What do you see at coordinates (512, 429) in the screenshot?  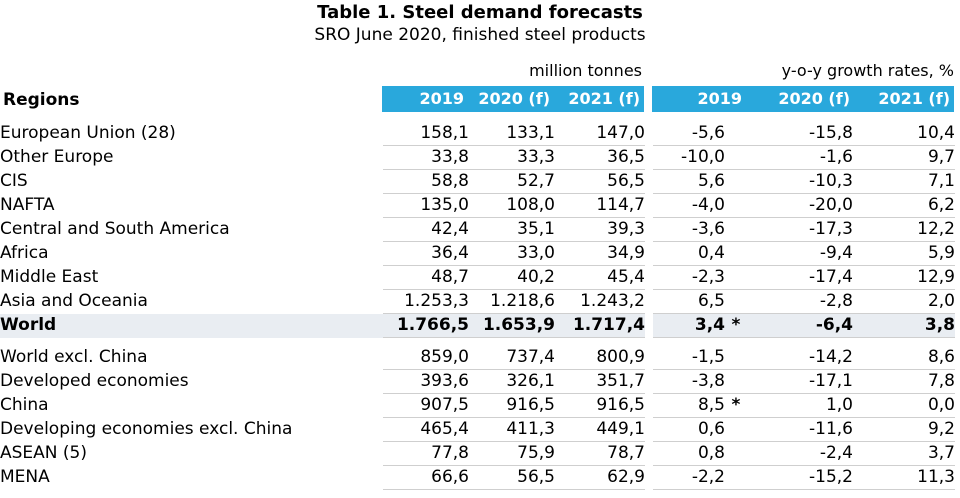 I see `value-2020f: 411,3` at bounding box center [512, 429].